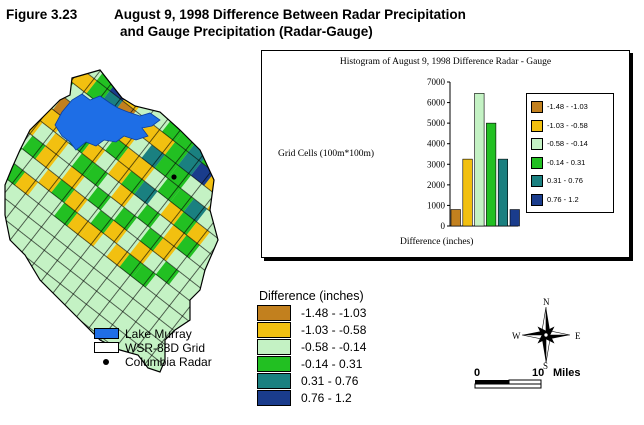 The width and height of the screenshot is (644, 425). What do you see at coordinates (545, 365) in the screenshot?
I see `compass-s: S` at bounding box center [545, 365].